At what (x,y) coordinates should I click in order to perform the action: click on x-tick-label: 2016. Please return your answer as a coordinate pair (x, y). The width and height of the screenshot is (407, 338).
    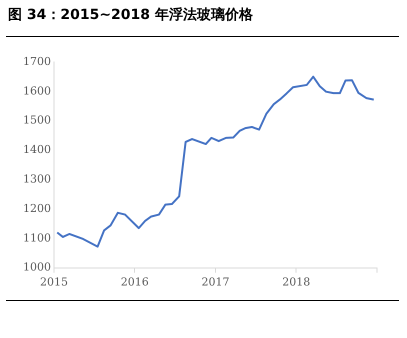
    Looking at the image, I should click on (134, 281).